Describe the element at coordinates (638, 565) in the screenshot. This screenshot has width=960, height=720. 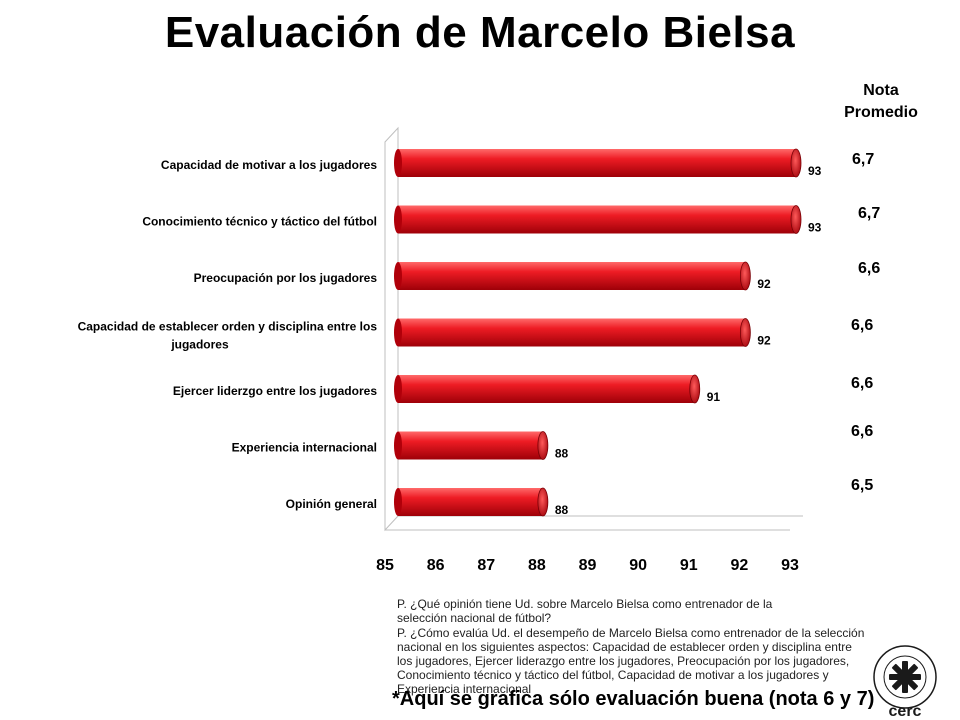
I see `x-tick-label: 90` at that location.